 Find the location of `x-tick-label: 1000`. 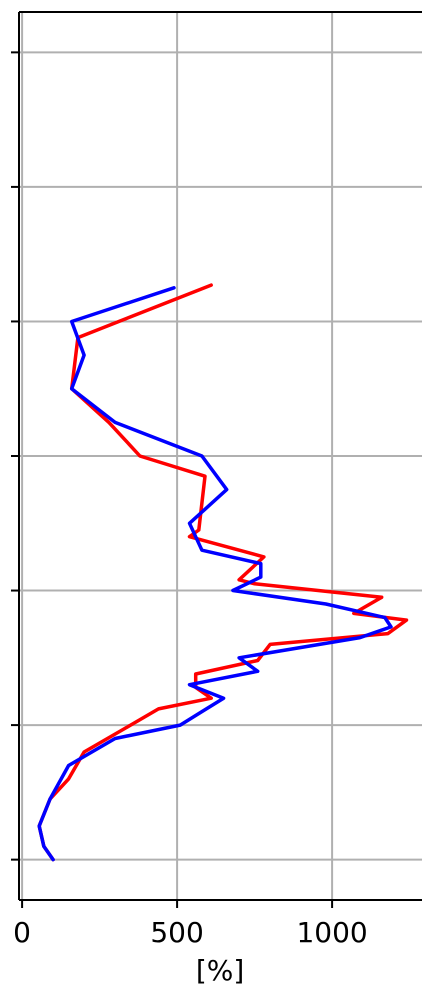

x-tick-label: 1000 is located at coordinates (331, 932).